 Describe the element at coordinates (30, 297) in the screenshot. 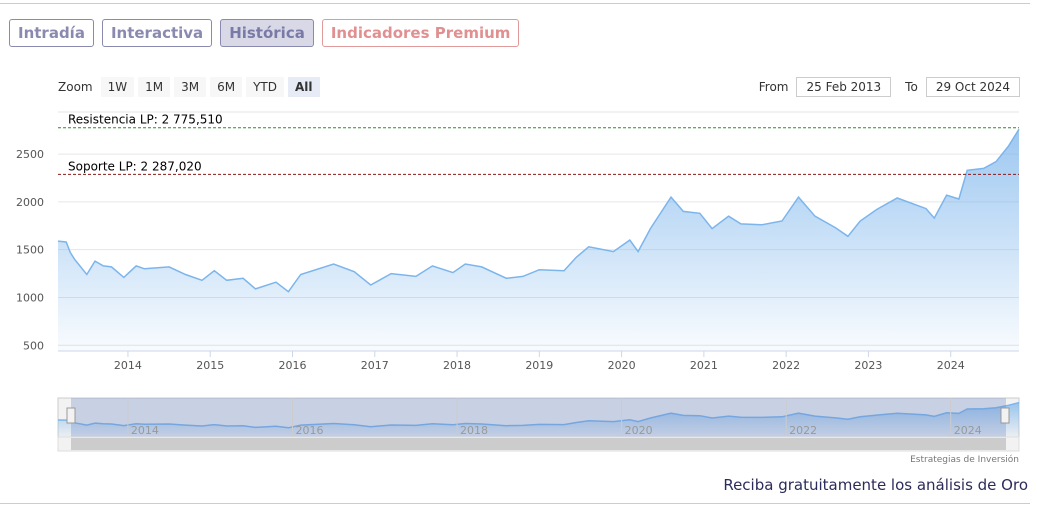

I see `y-tick-label: 1000` at that location.